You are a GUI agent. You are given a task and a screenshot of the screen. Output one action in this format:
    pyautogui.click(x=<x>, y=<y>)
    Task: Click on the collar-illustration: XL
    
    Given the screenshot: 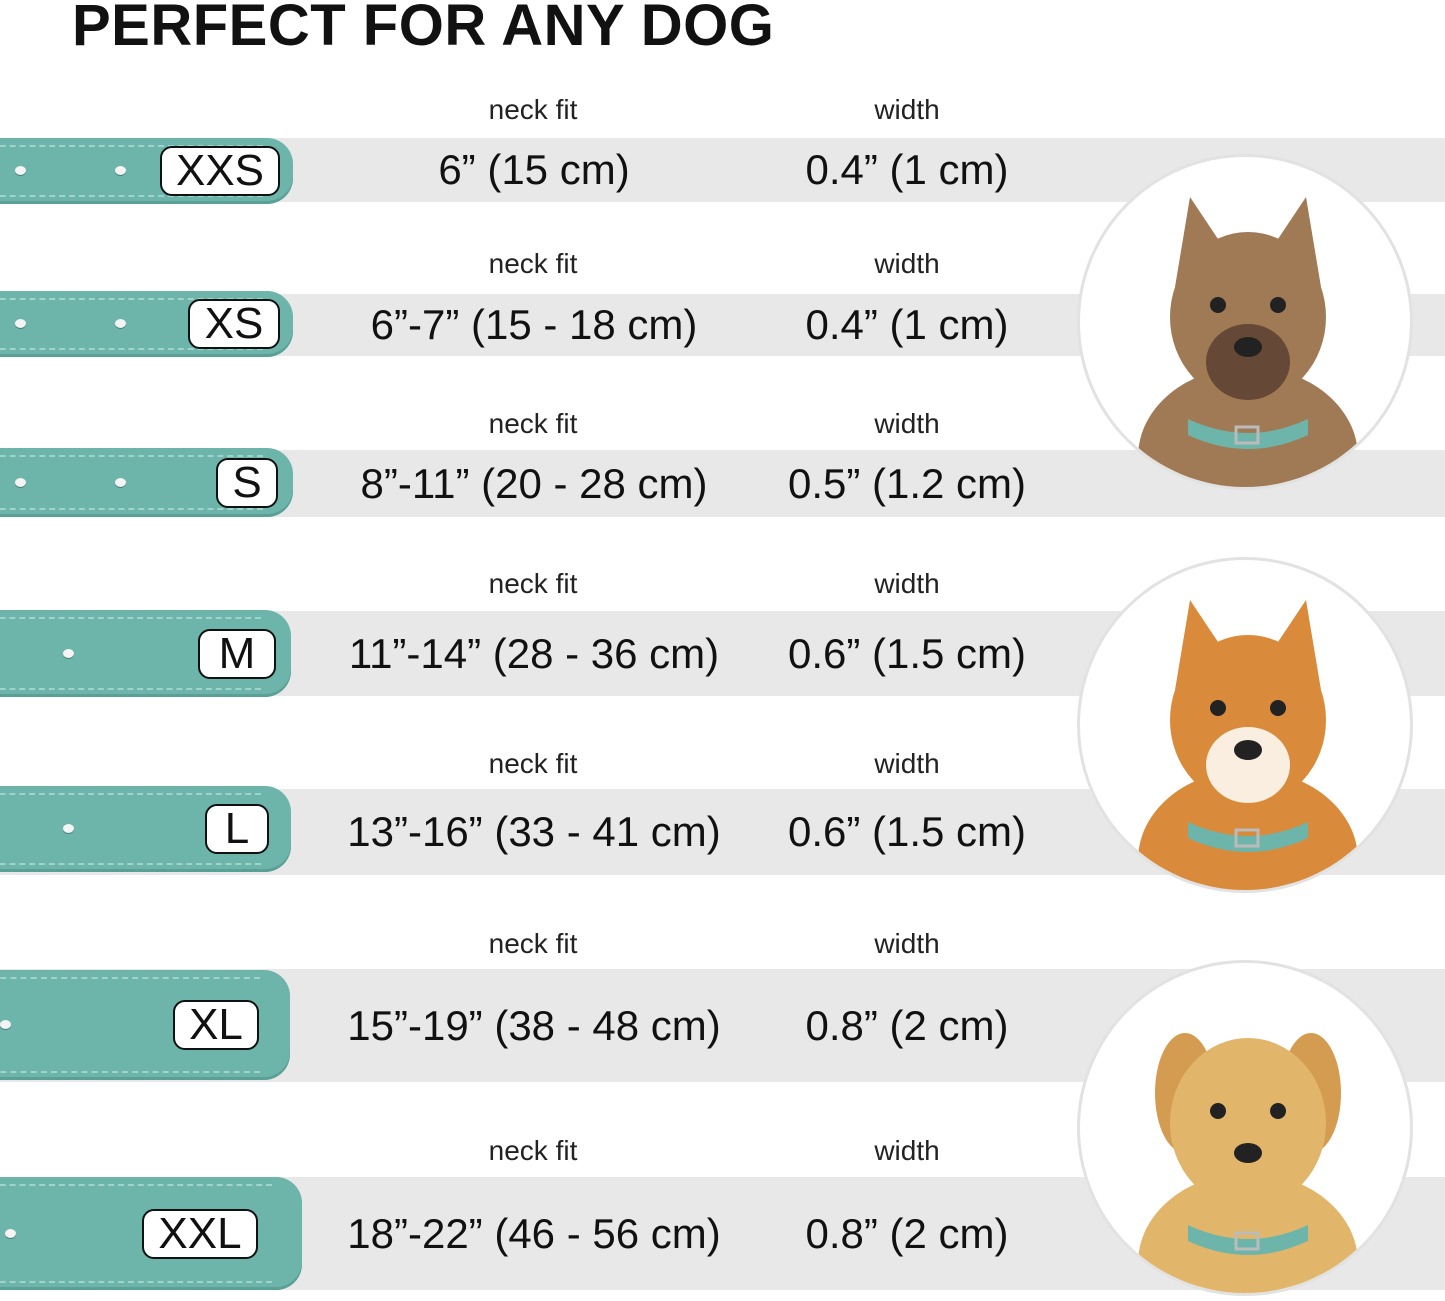 What is the action you would take?
    pyautogui.click(x=145, y=1025)
    